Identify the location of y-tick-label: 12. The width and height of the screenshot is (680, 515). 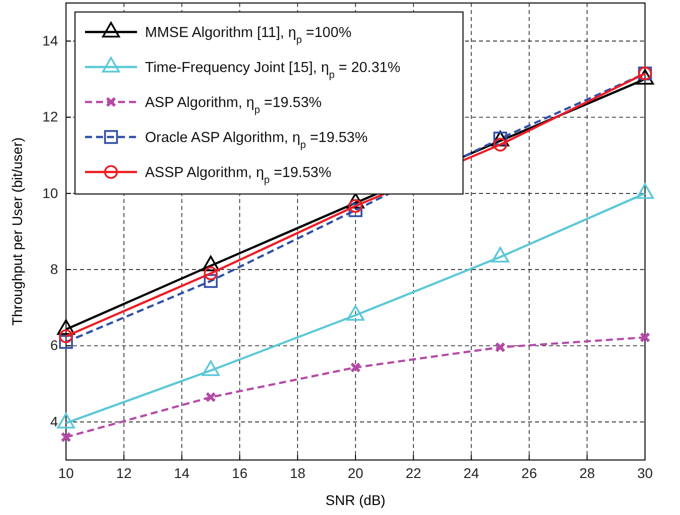
(50, 116).